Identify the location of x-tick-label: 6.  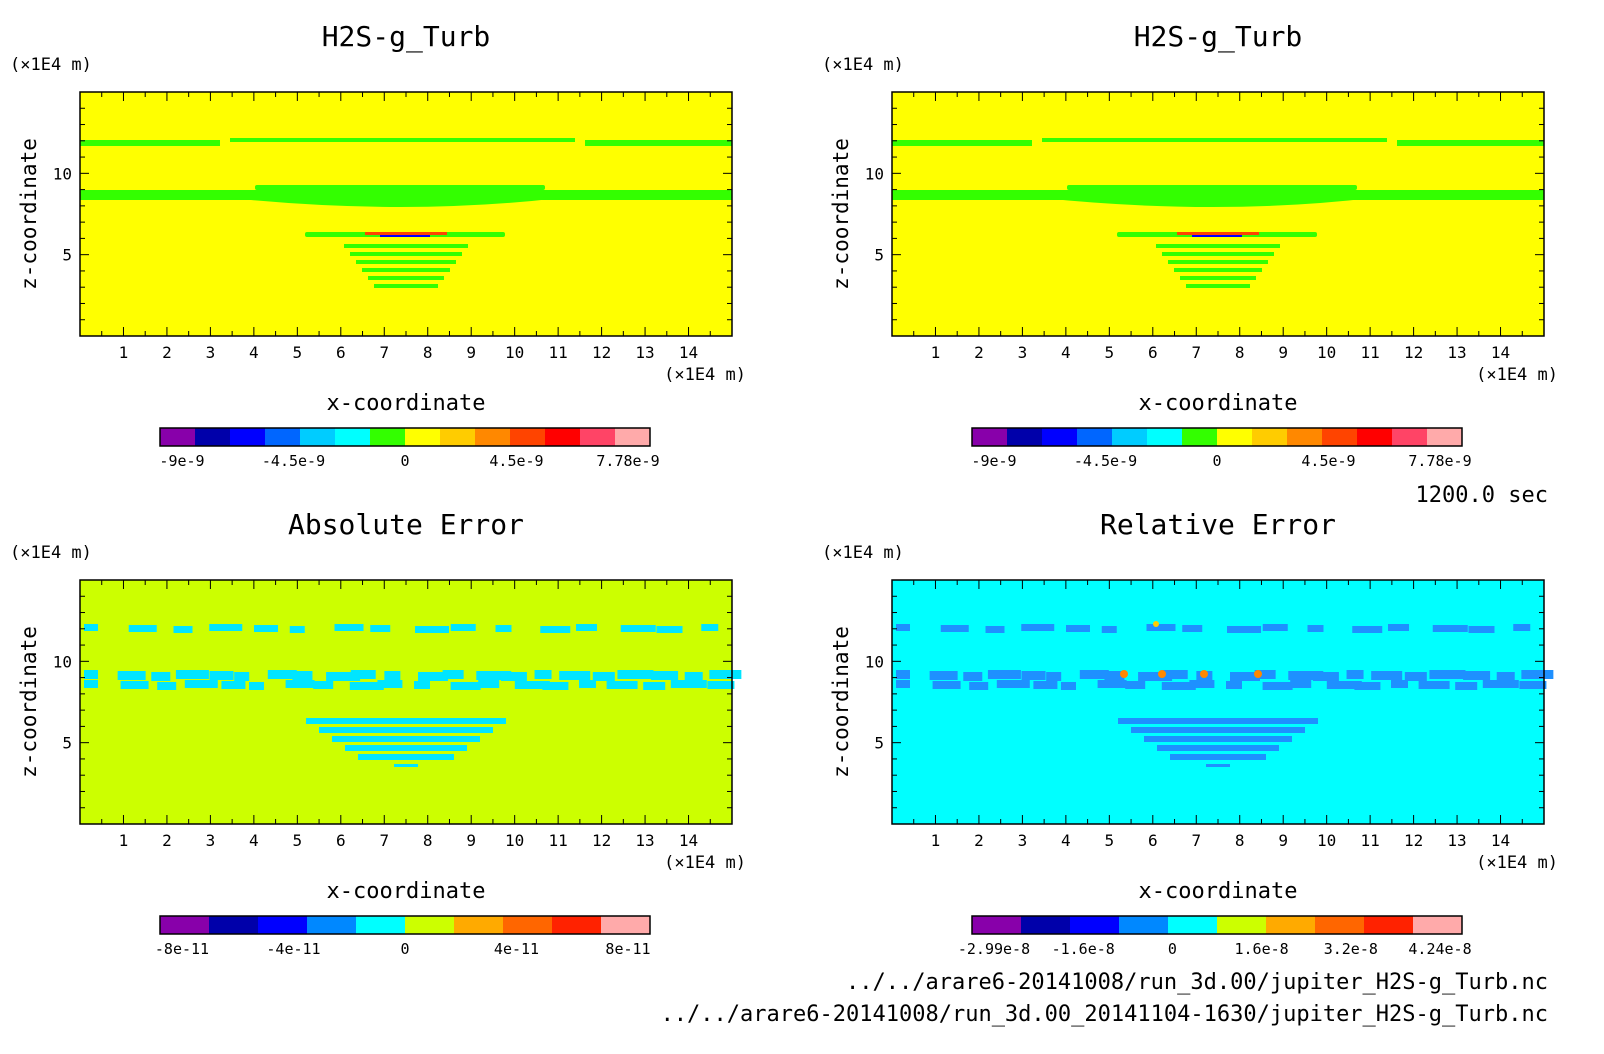
(341, 840).